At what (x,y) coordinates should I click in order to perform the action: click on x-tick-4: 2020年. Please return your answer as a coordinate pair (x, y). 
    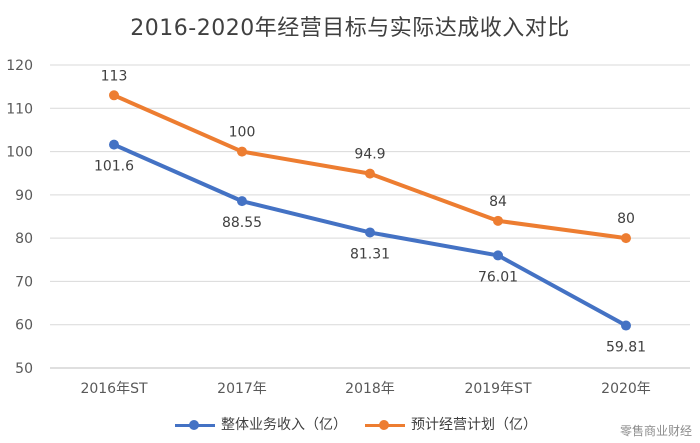
    Looking at the image, I should click on (626, 389).